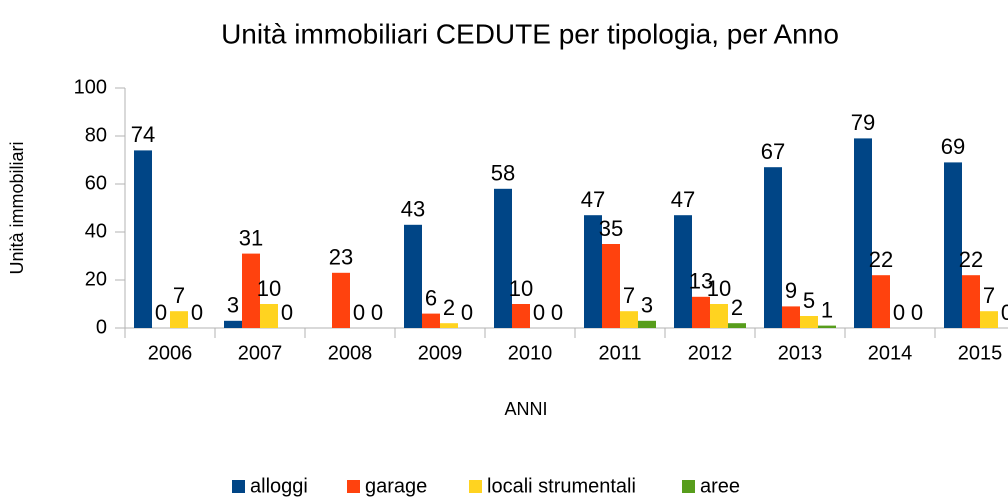 The image size is (1008, 498). What do you see at coordinates (96, 135) in the screenshot?
I see `y-tick-label: 80` at bounding box center [96, 135].